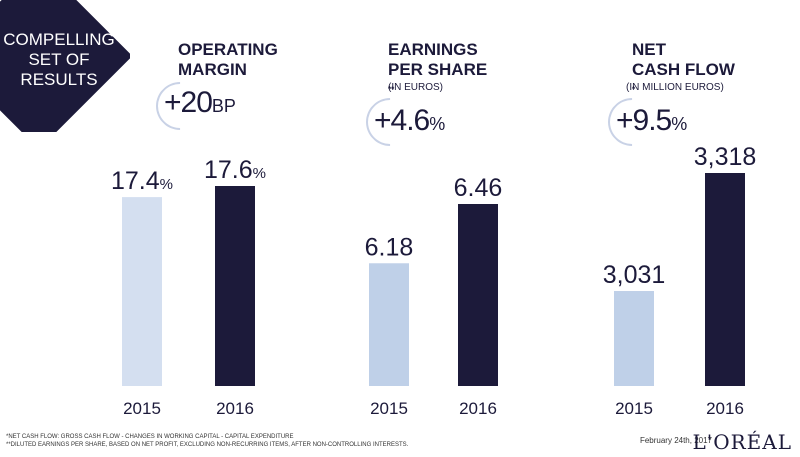  I want to click on metric-title-text: CASH FLOW, so click(683, 69).